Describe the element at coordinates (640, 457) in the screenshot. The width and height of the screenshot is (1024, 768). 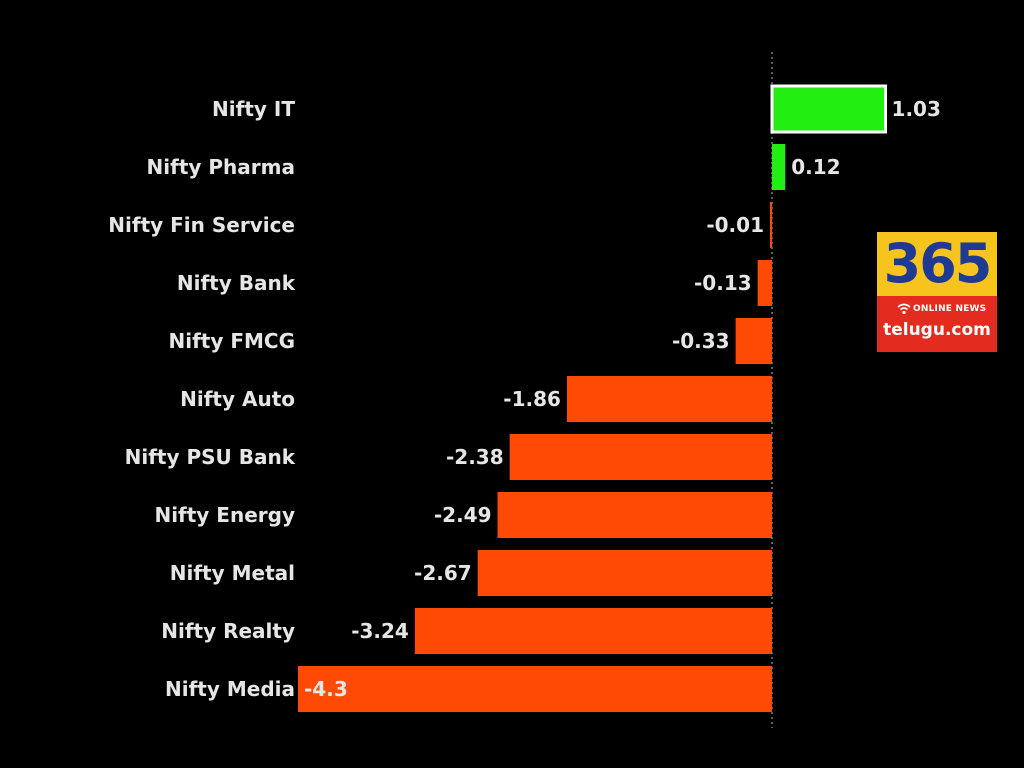
I see `bar-nifty-psu-bank` at that location.